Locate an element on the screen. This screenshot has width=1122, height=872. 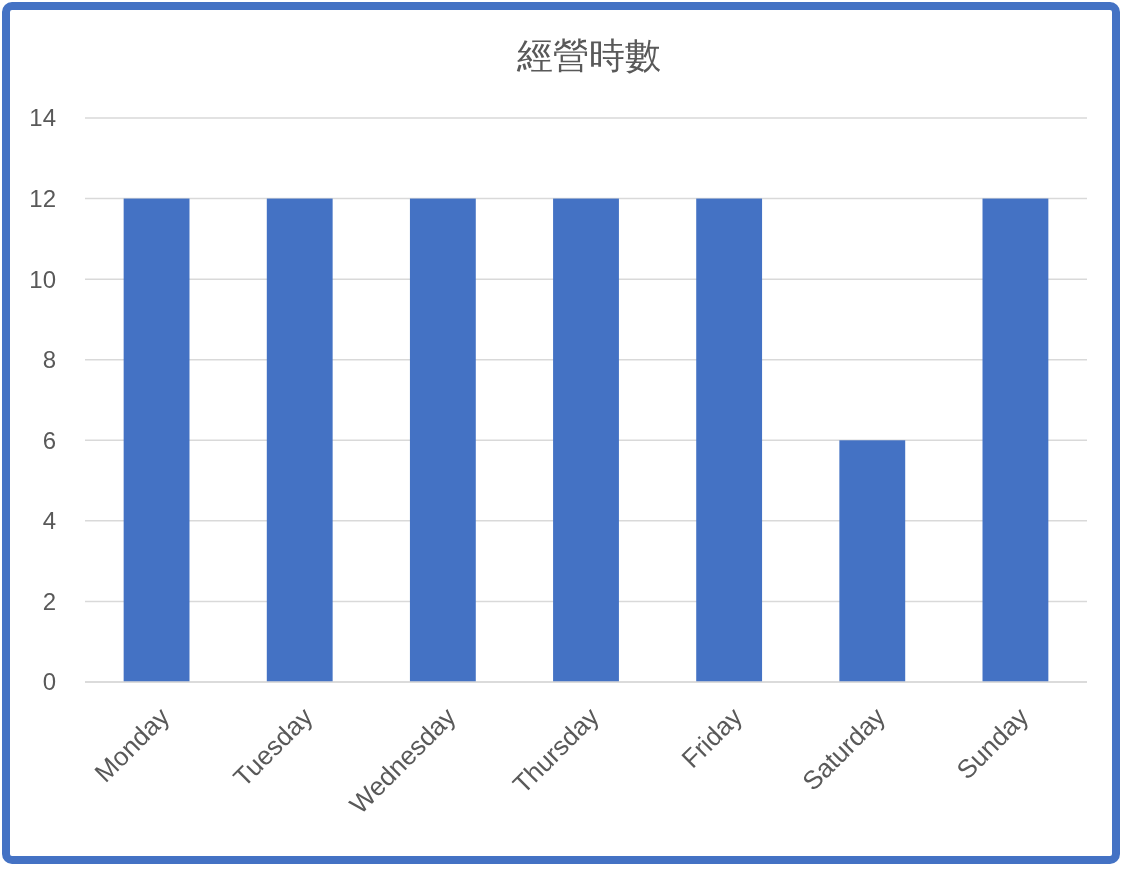
y-tick-label: 14 is located at coordinates (42, 118).